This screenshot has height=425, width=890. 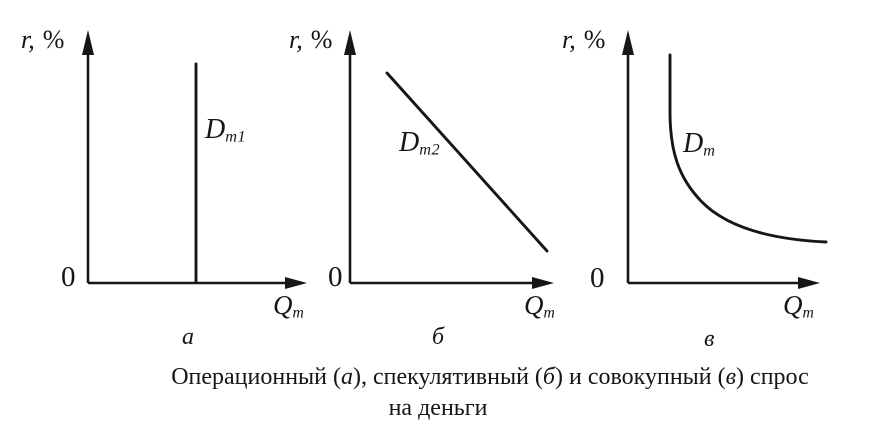 What do you see at coordinates (548, 377) in the screenshot?
I see `caption-ref-b: б` at bounding box center [548, 377].